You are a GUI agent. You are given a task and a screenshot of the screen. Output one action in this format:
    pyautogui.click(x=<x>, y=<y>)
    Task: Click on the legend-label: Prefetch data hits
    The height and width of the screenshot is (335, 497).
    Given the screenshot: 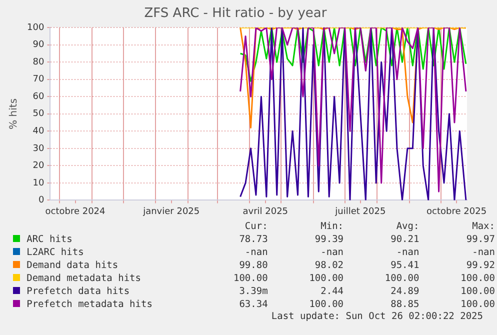 What is the action you would take?
    pyautogui.click(x=78, y=291)
    